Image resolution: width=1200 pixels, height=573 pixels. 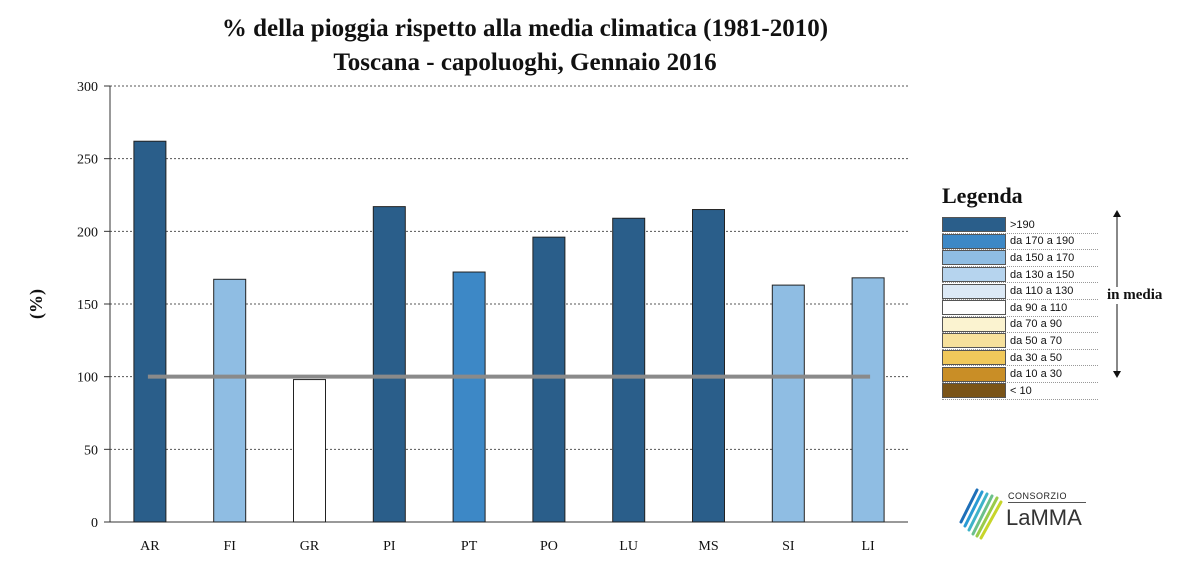 I want to click on logo-consorzio-text: CONSORZIO, so click(x=1038, y=496).